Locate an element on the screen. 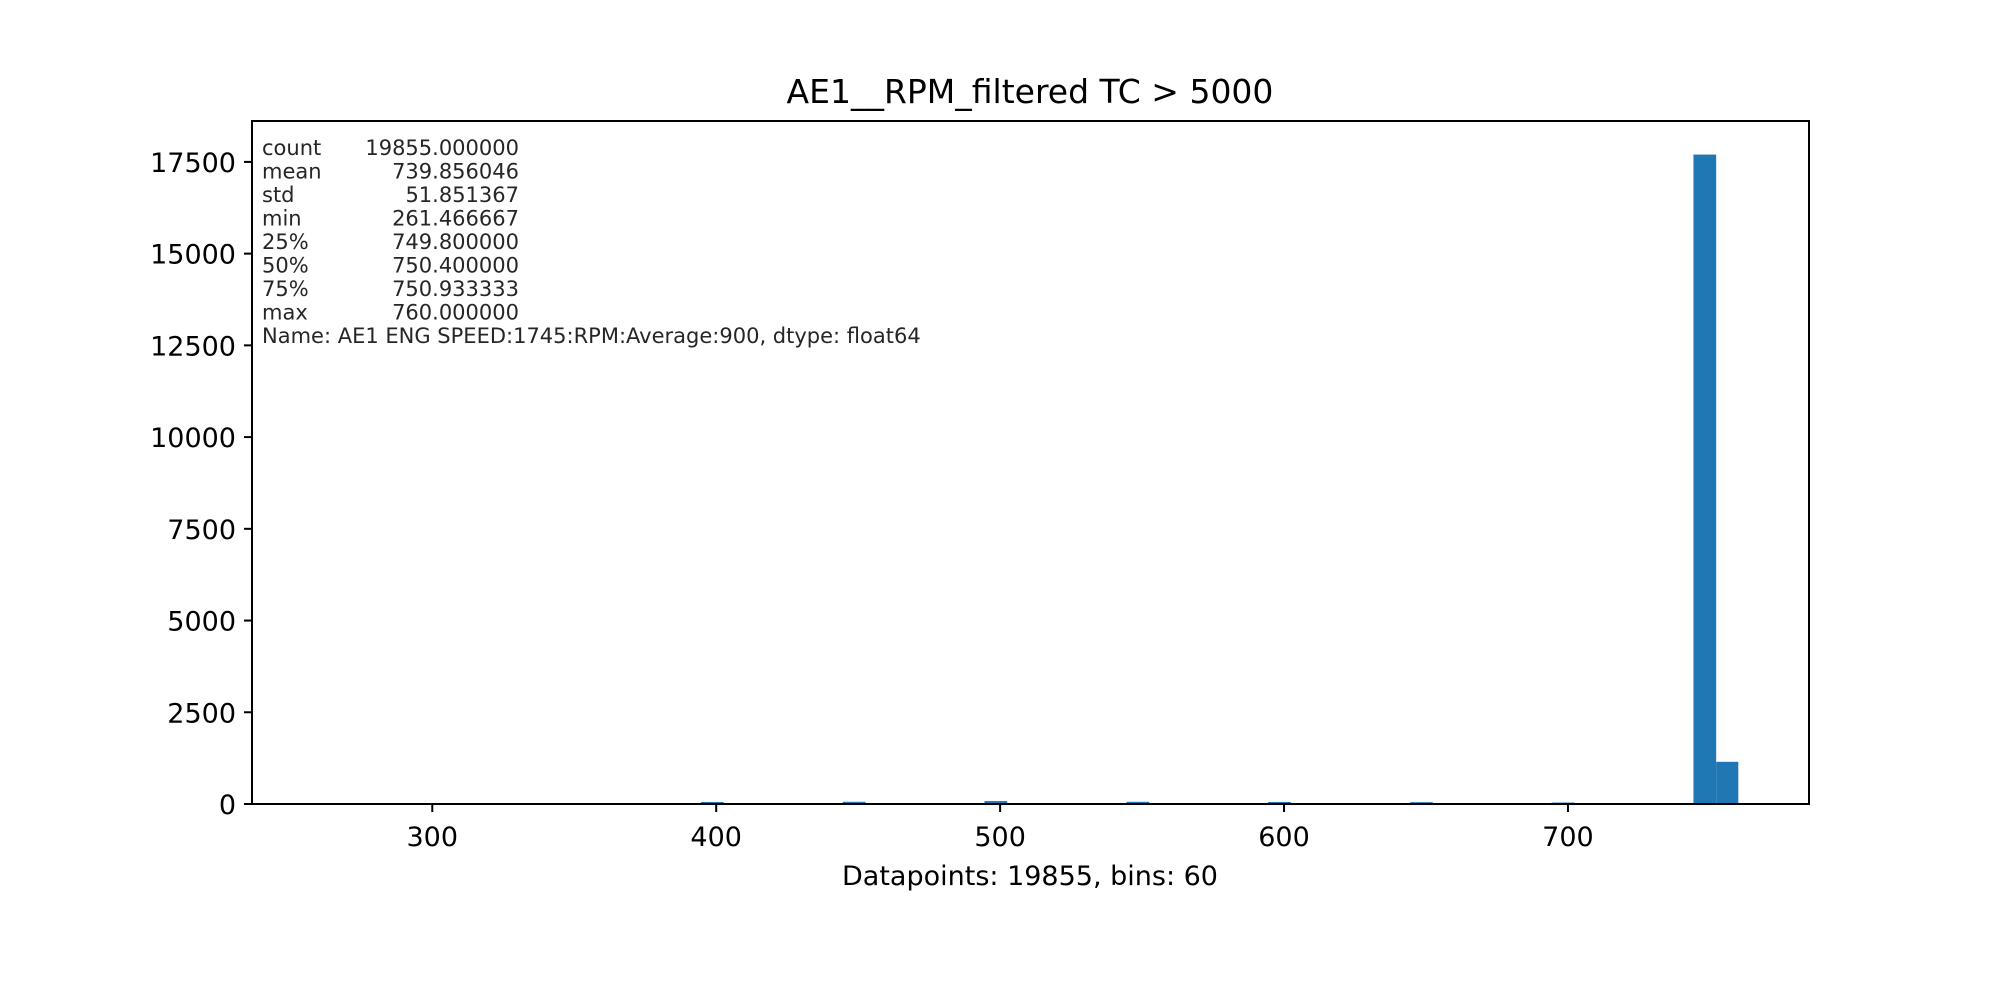 The width and height of the screenshot is (2000, 1000). x-tick-label: 500 is located at coordinates (1000, 837).